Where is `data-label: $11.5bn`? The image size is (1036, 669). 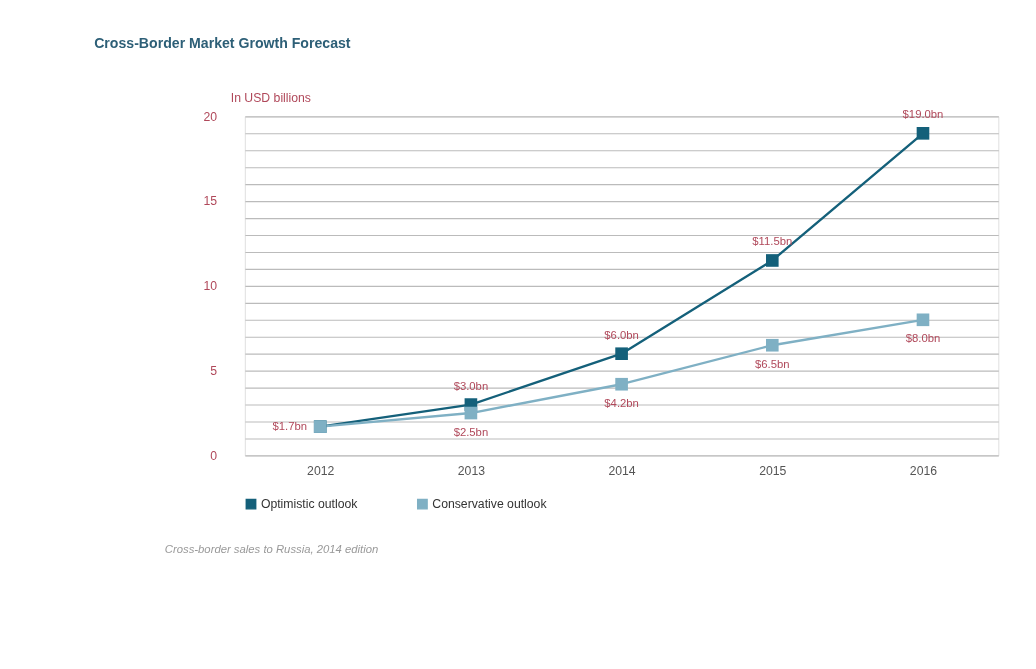 data-label: $11.5bn is located at coordinates (772, 241).